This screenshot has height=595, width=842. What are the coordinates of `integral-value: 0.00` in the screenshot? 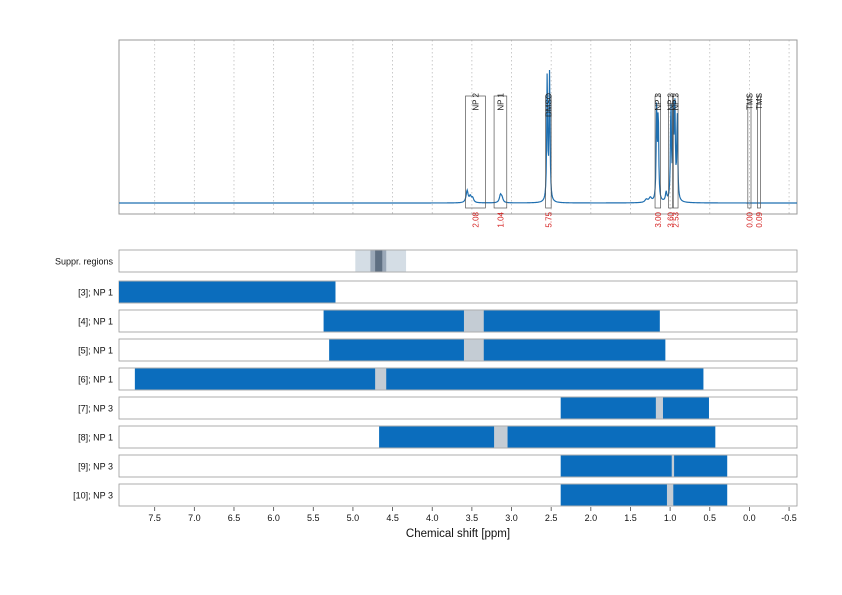 It's located at (749, 219).